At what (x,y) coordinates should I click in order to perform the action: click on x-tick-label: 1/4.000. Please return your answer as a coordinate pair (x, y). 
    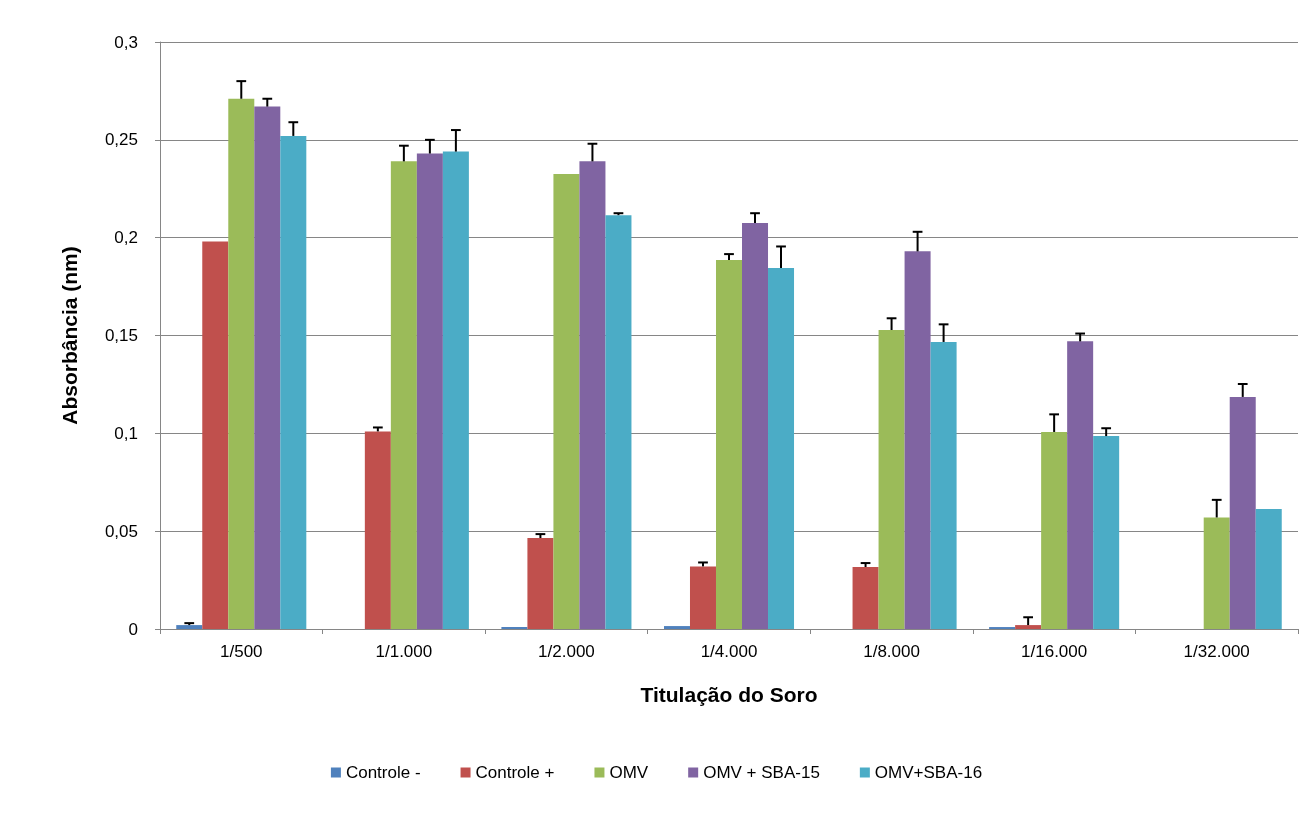
    Looking at the image, I should click on (729, 651).